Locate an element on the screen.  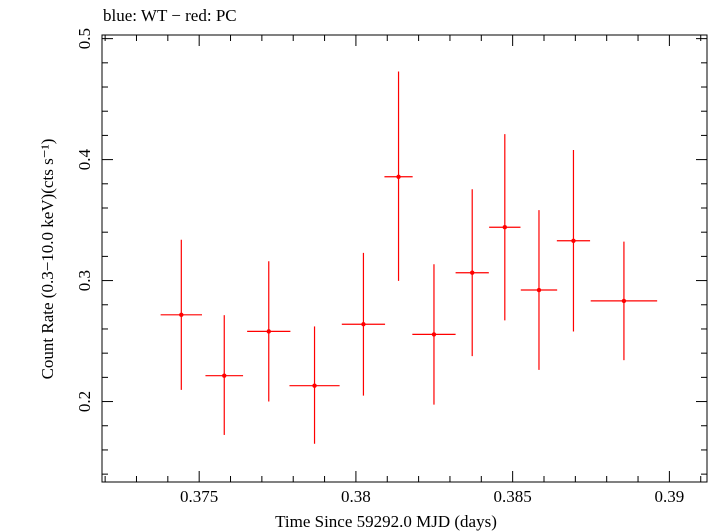
x-tick-label: 0.375 is located at coordinates (199, 496).